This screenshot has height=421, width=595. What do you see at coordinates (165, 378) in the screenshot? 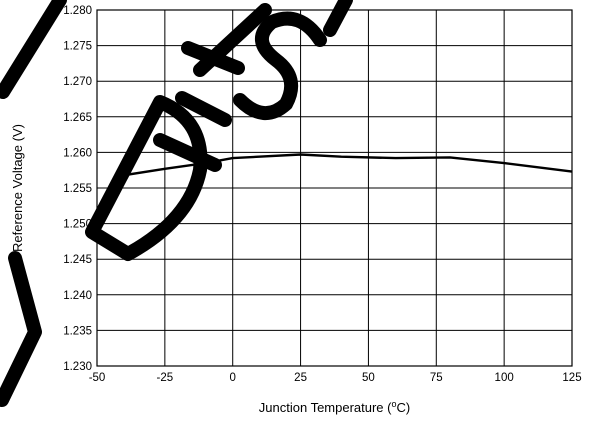
I see `x-tick-label: -25` at bounding box center [165, 378].